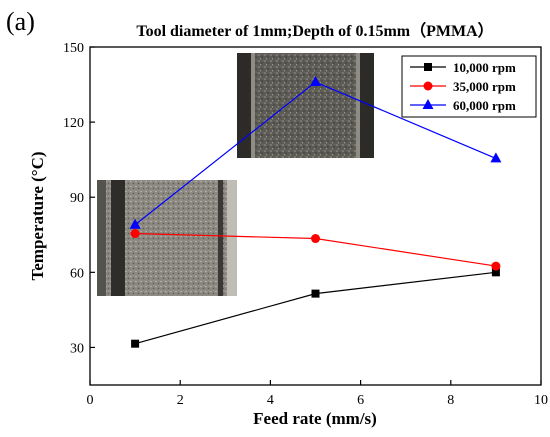 This screenshot has height=437, width=550. What do you see at coordinates (484, 105) in the screenshot?
I see `legend-label: 60,000 rpm` at bounding box center [484, 105].